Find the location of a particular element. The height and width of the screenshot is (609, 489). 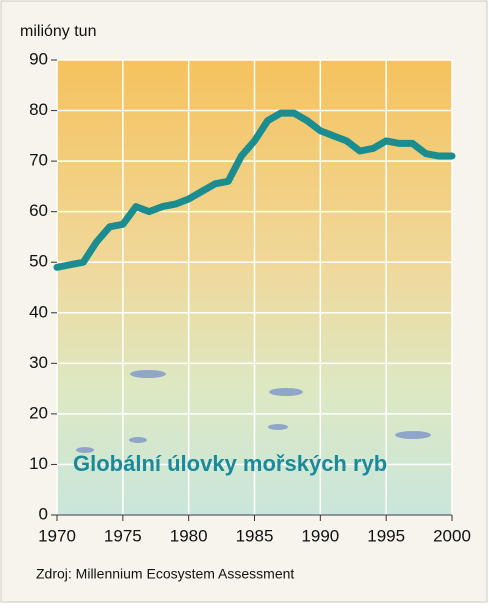

y-tick-label: 80 is located at coordinates (38, 109).